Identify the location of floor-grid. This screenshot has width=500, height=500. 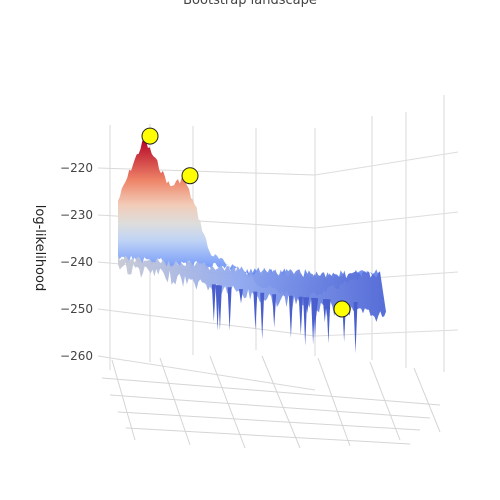
(271, 402).